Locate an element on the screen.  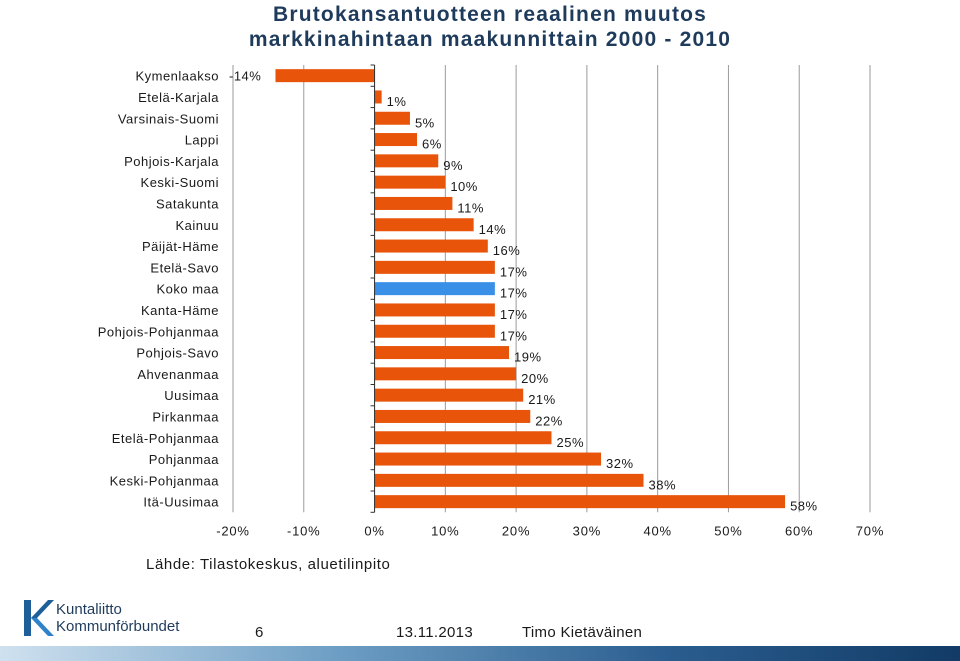
x-tick-label: -10% is located at coordinates (304, 530).